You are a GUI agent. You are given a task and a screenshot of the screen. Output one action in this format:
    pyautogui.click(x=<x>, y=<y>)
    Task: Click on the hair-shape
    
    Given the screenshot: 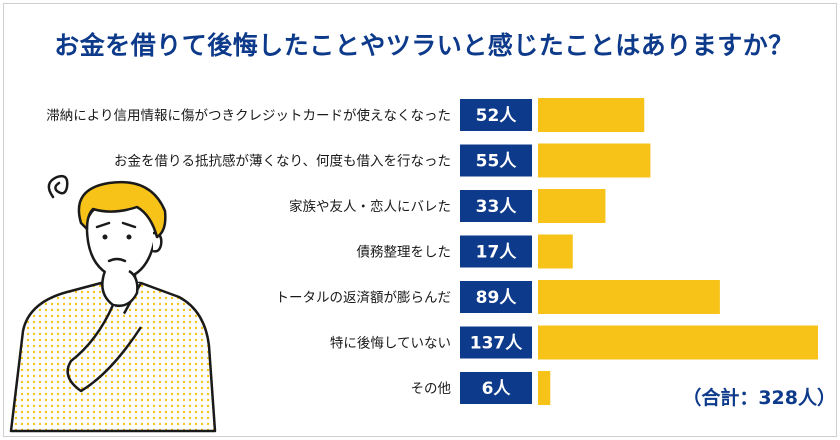 What is the action you would take?
    pyautogui.click(x=122, y=209)
    